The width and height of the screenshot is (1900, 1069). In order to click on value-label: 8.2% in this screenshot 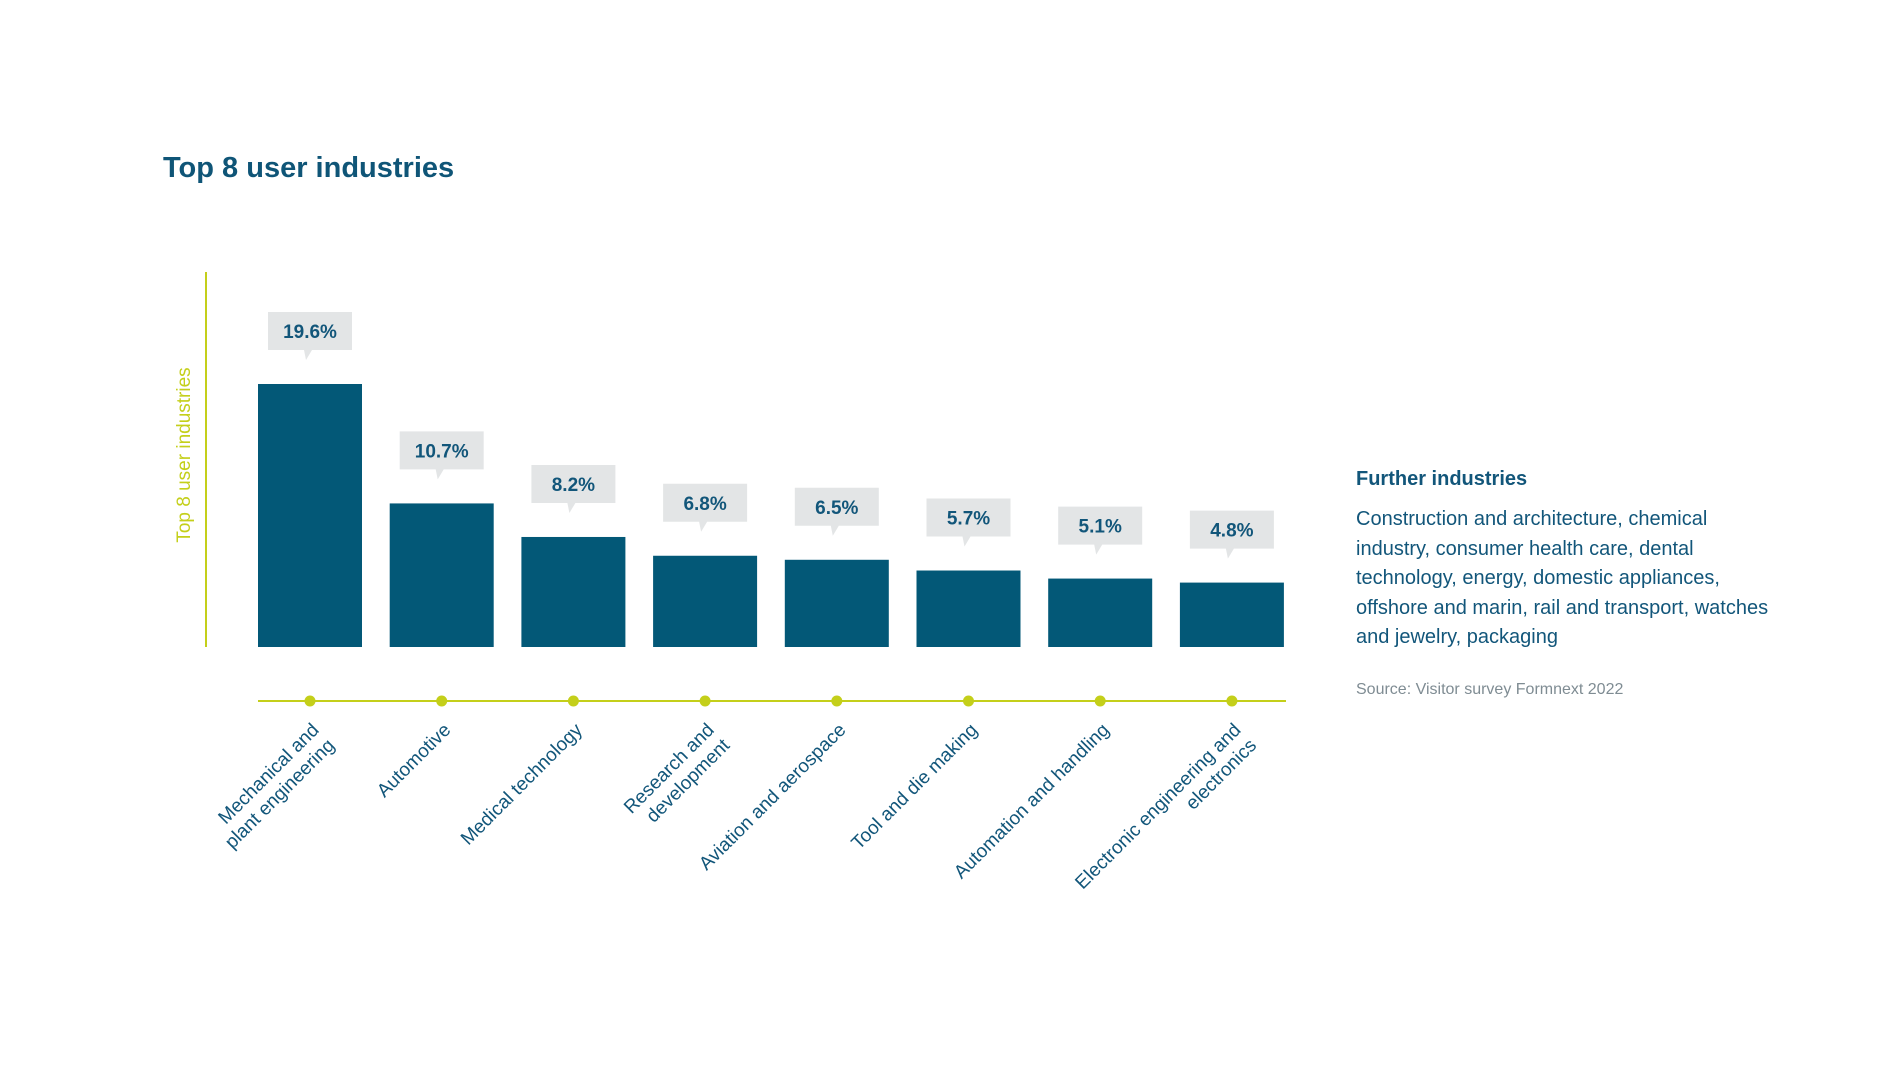, I will do `click(573, 485)`.